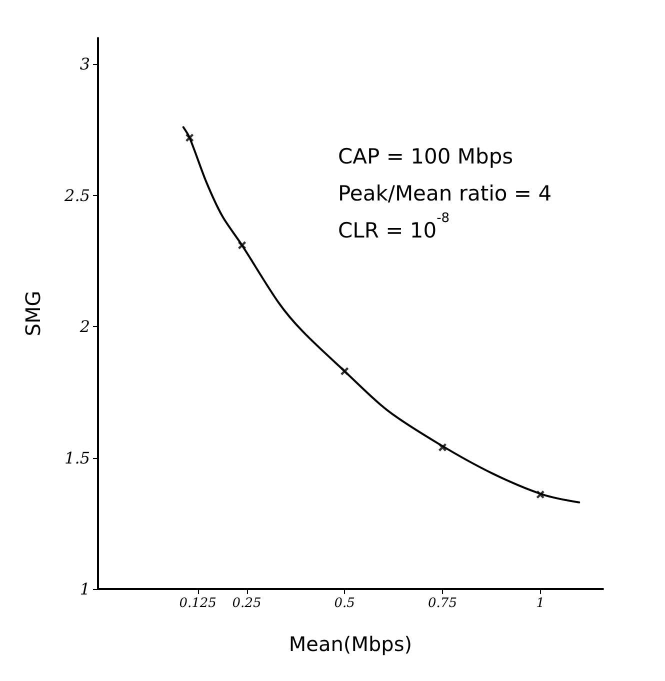 The image size is (665, 681). I want to click on x-tick-label: 0.125, so click(197, 603).